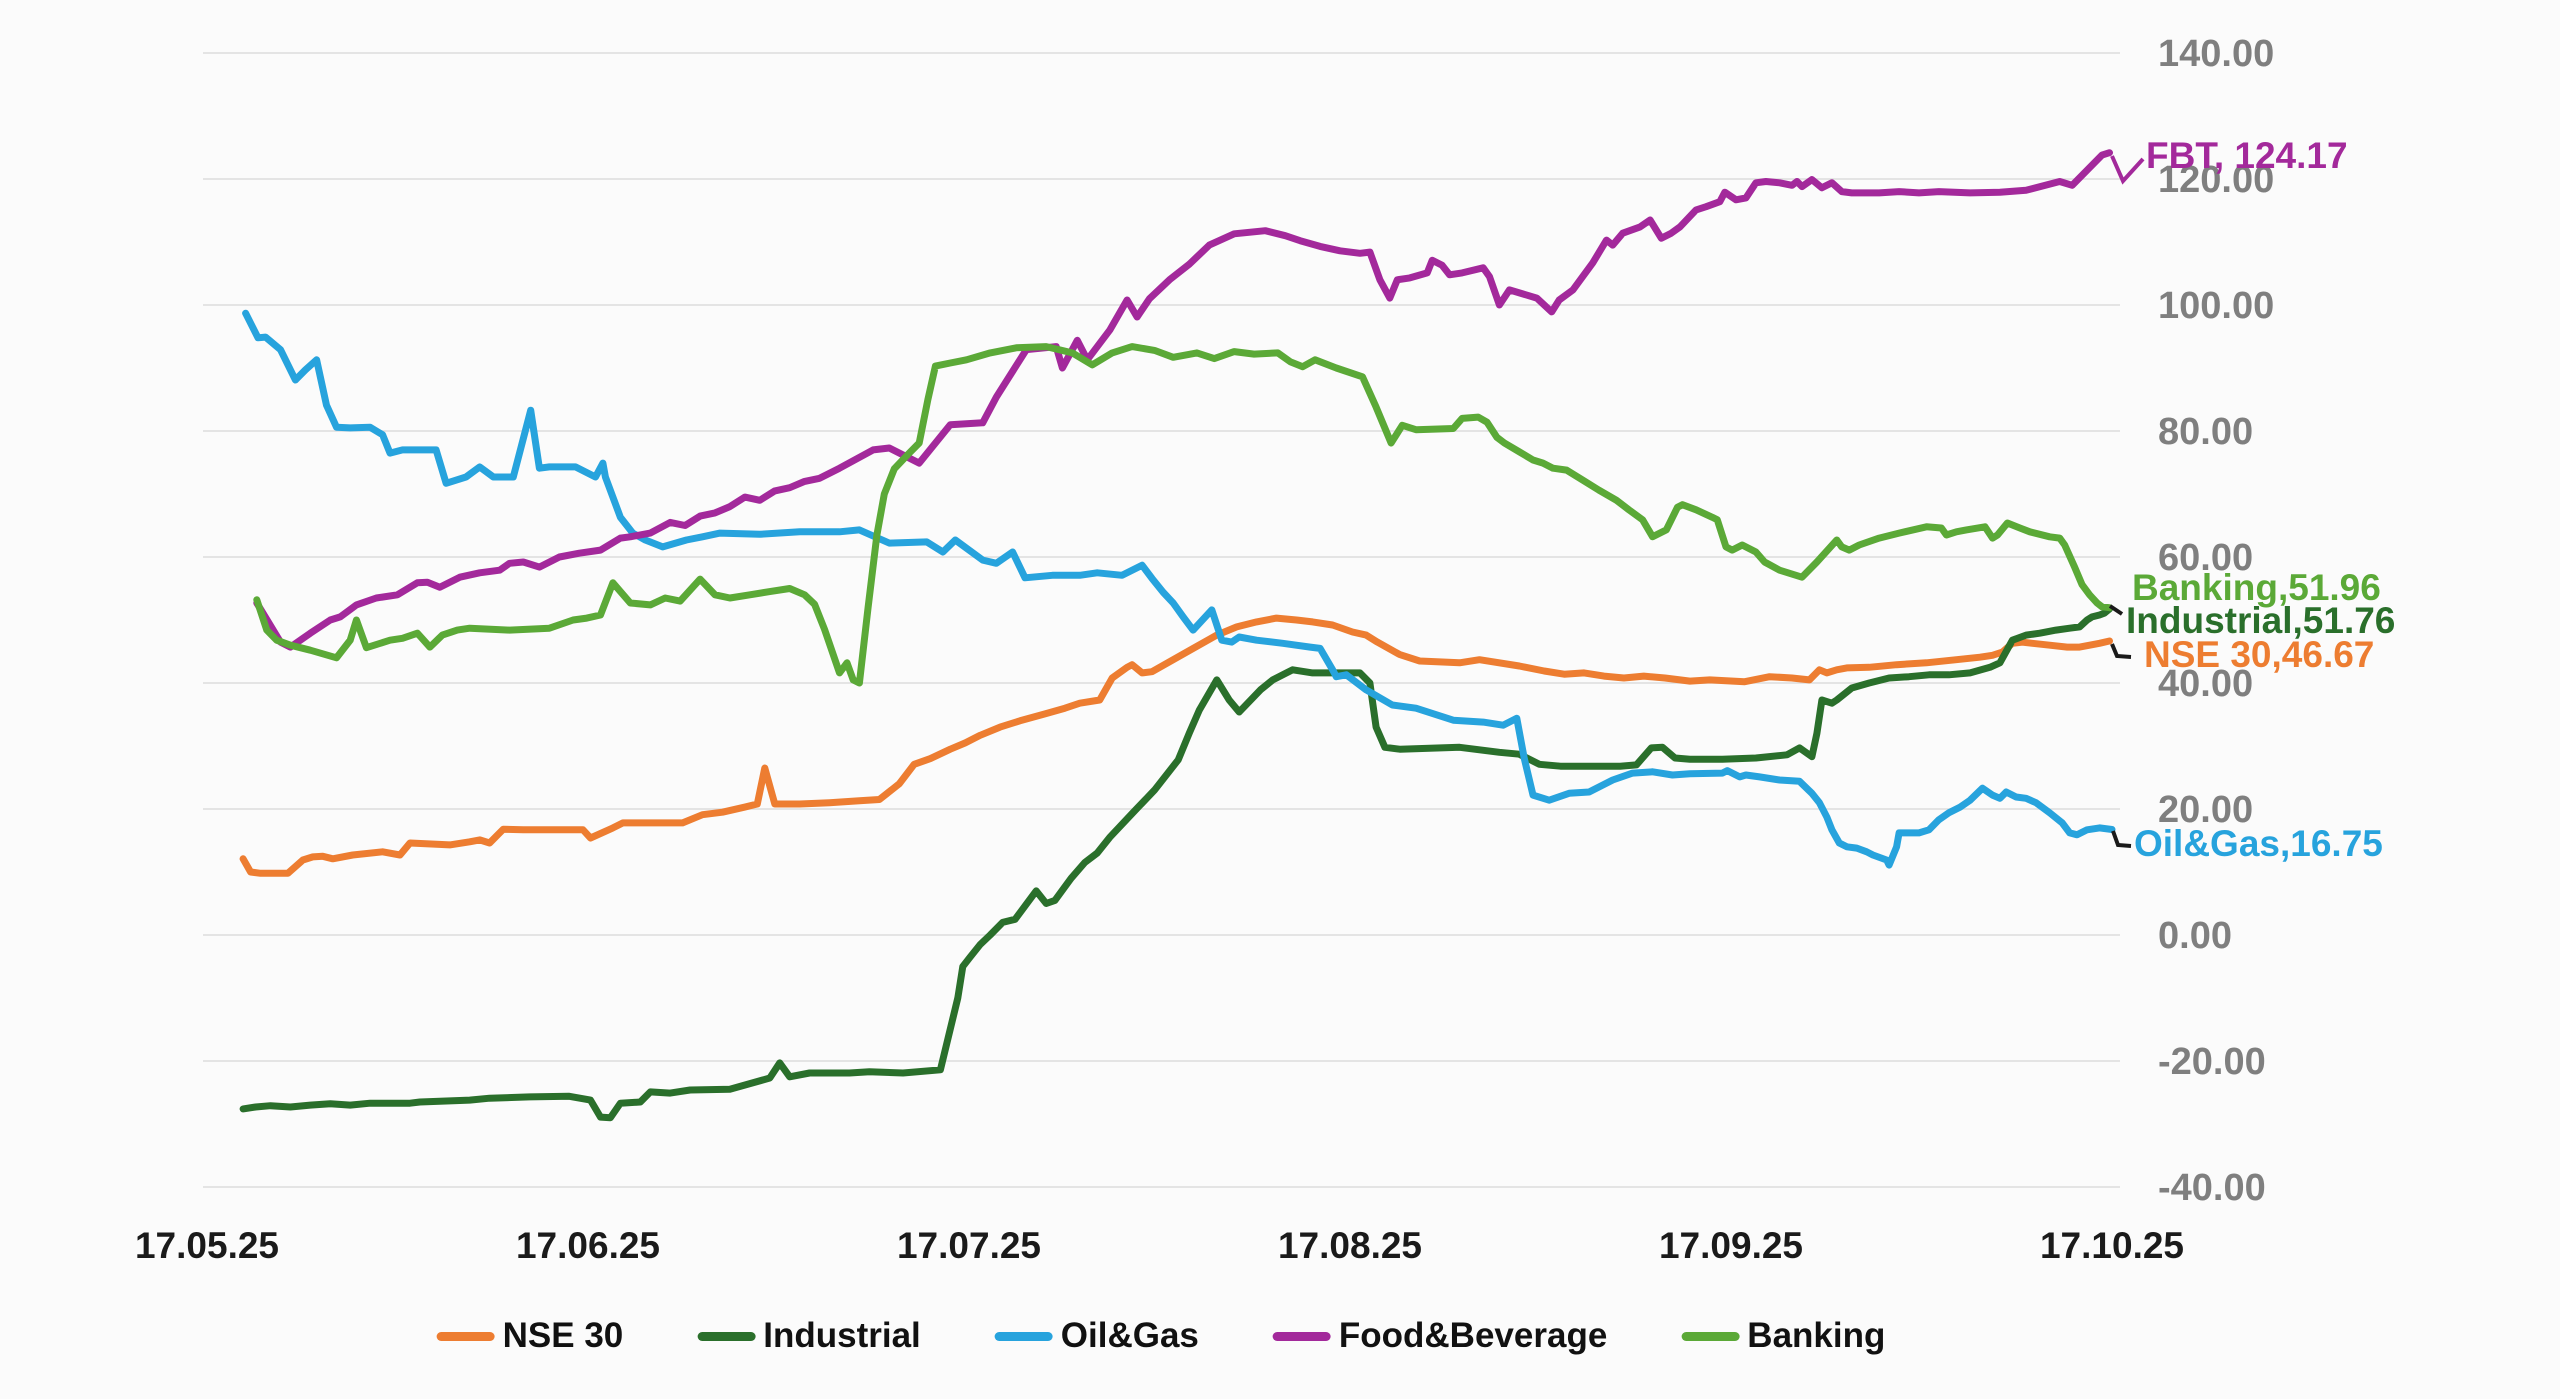 The image size is (2560, 1399). Describe the element at coordinates (2205, 432) in the screenshot. I see `y-axis-tick-label: 80.00` at that location.